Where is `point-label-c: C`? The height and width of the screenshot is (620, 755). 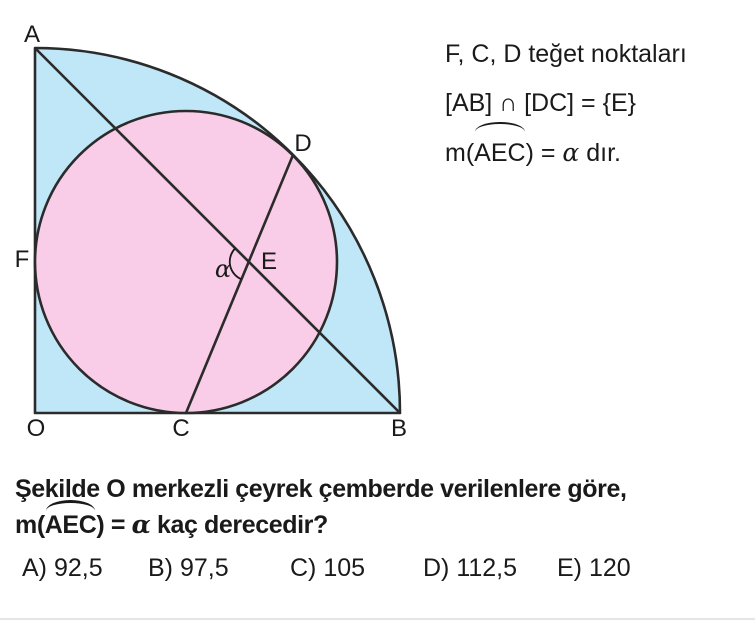
point-label-c: C is located at coordinates (180, 428).